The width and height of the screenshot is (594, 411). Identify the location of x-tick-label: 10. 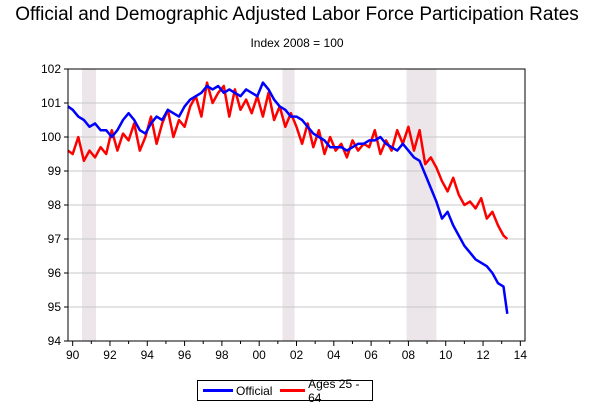
(446, 355).